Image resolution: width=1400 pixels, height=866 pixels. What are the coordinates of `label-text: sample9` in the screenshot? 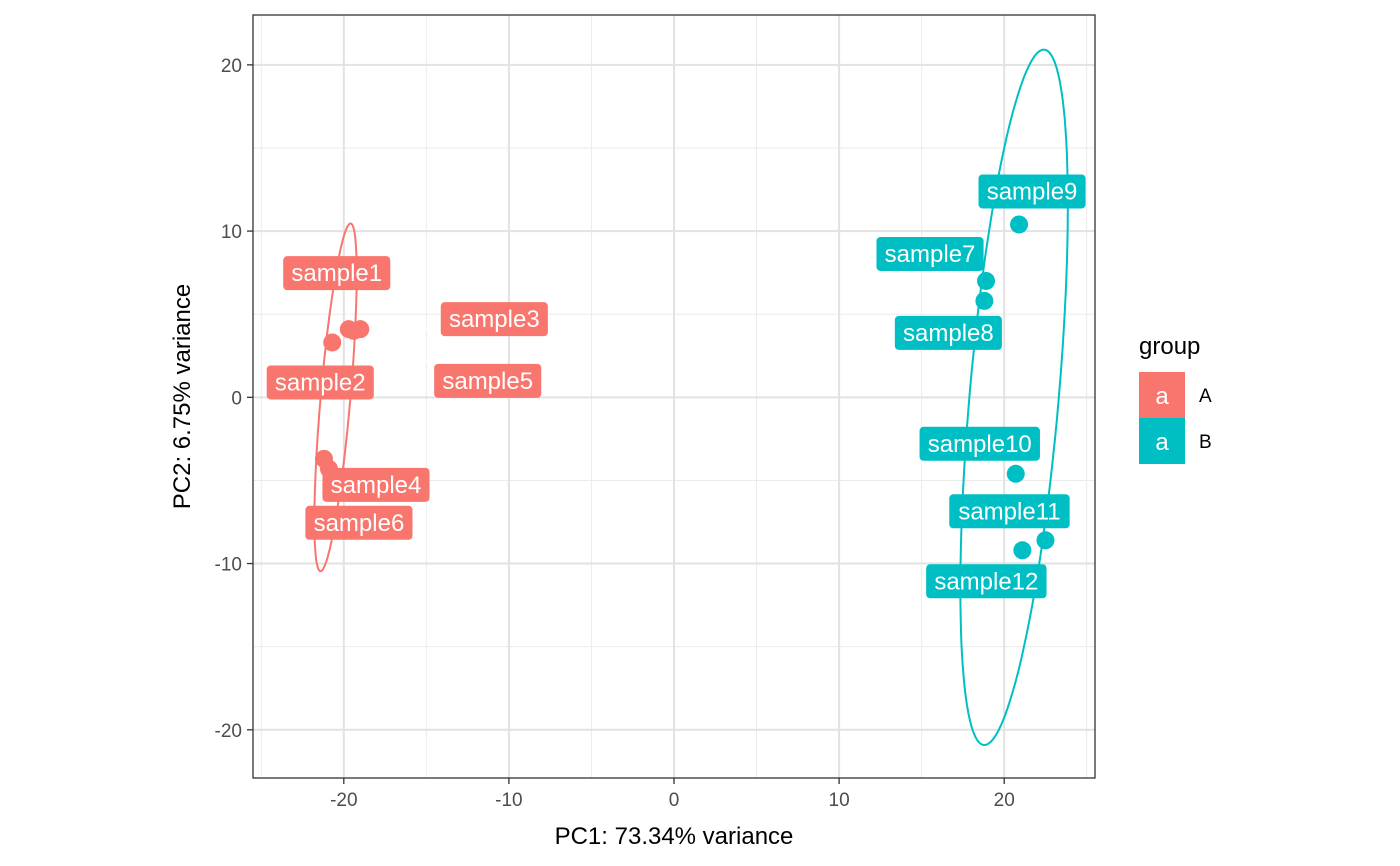 It's located at (1032, 191).